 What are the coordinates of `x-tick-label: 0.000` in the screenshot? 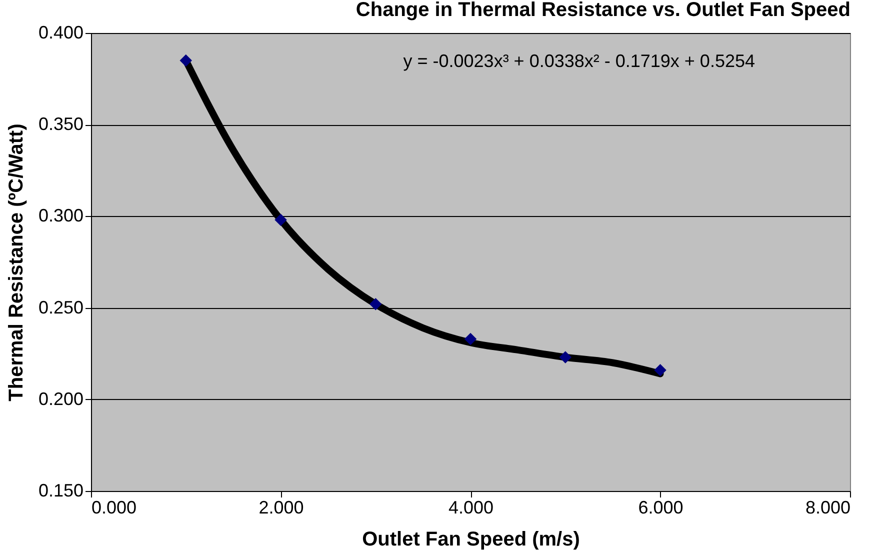 It's located at (114, 508).